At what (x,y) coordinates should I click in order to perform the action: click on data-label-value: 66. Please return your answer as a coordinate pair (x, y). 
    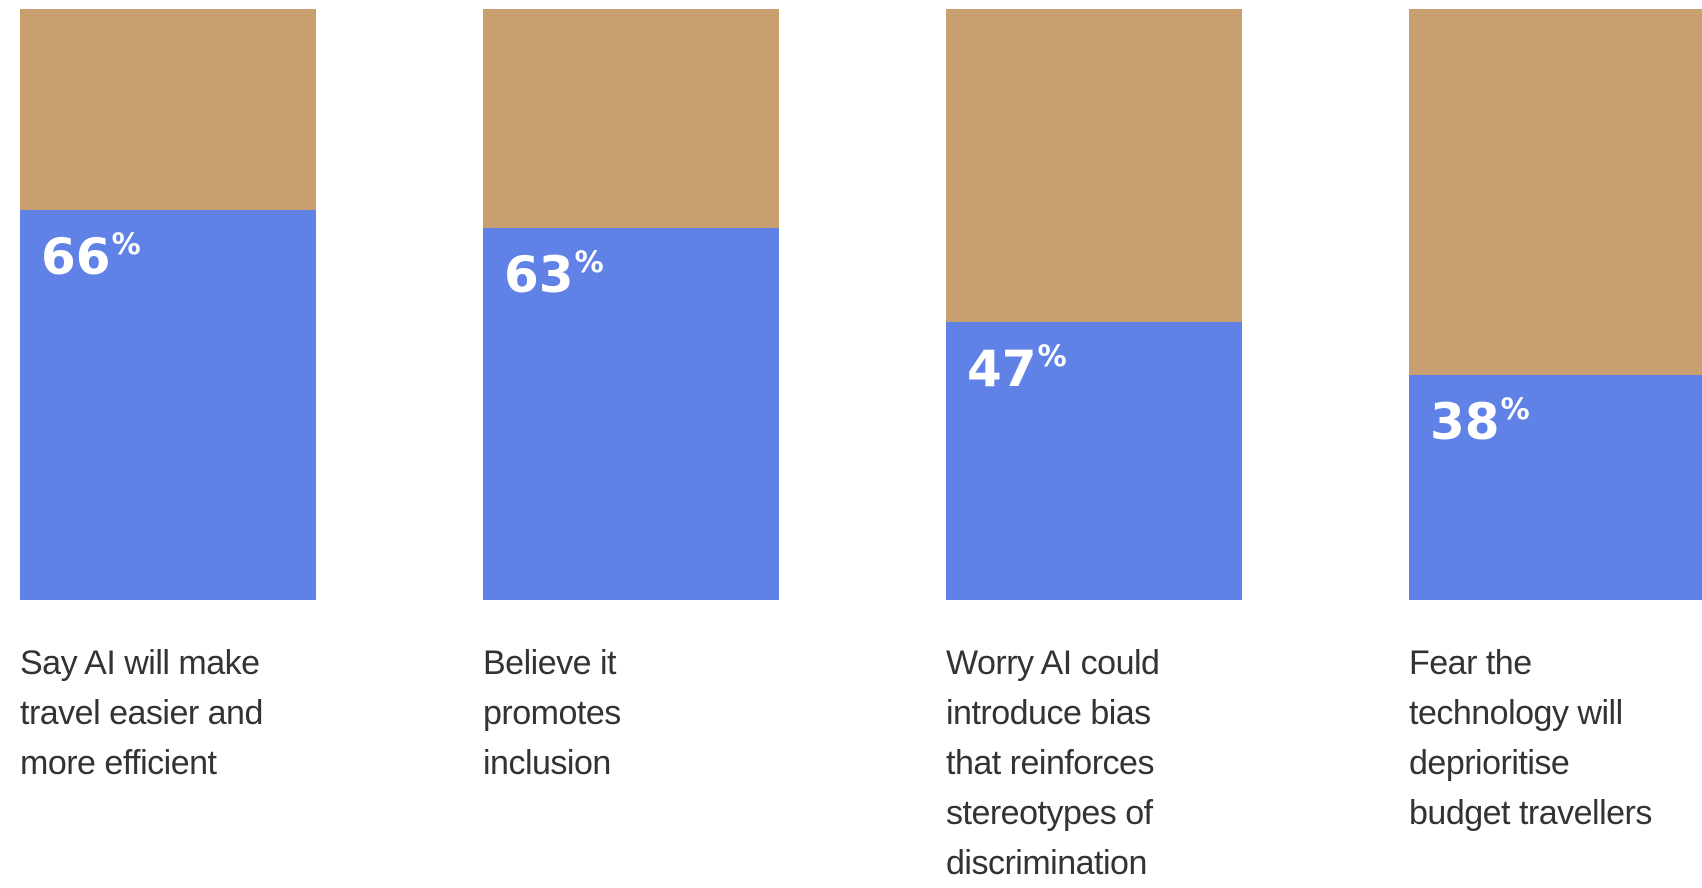
    Looking at the image, I should click on (76, 257).